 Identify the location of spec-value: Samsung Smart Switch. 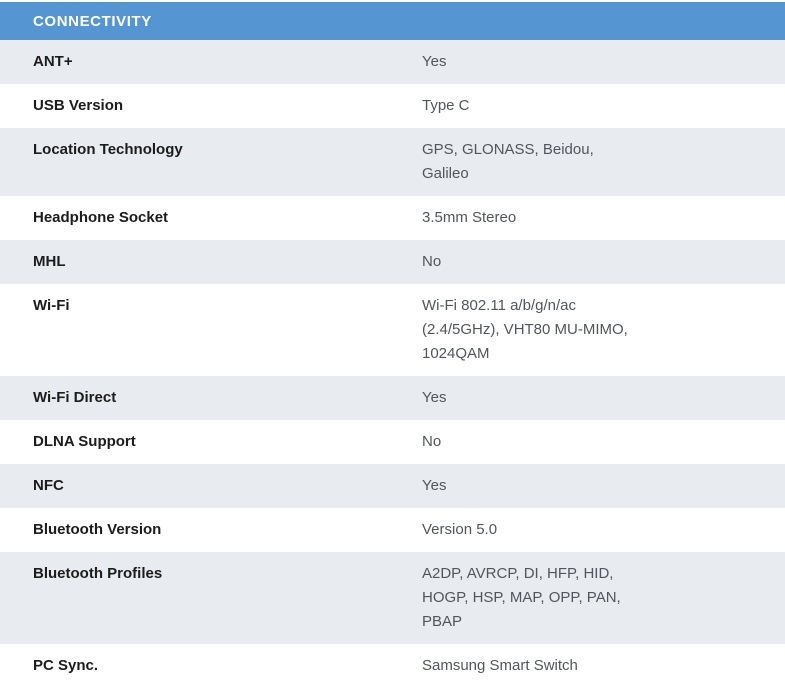
(500, 665).